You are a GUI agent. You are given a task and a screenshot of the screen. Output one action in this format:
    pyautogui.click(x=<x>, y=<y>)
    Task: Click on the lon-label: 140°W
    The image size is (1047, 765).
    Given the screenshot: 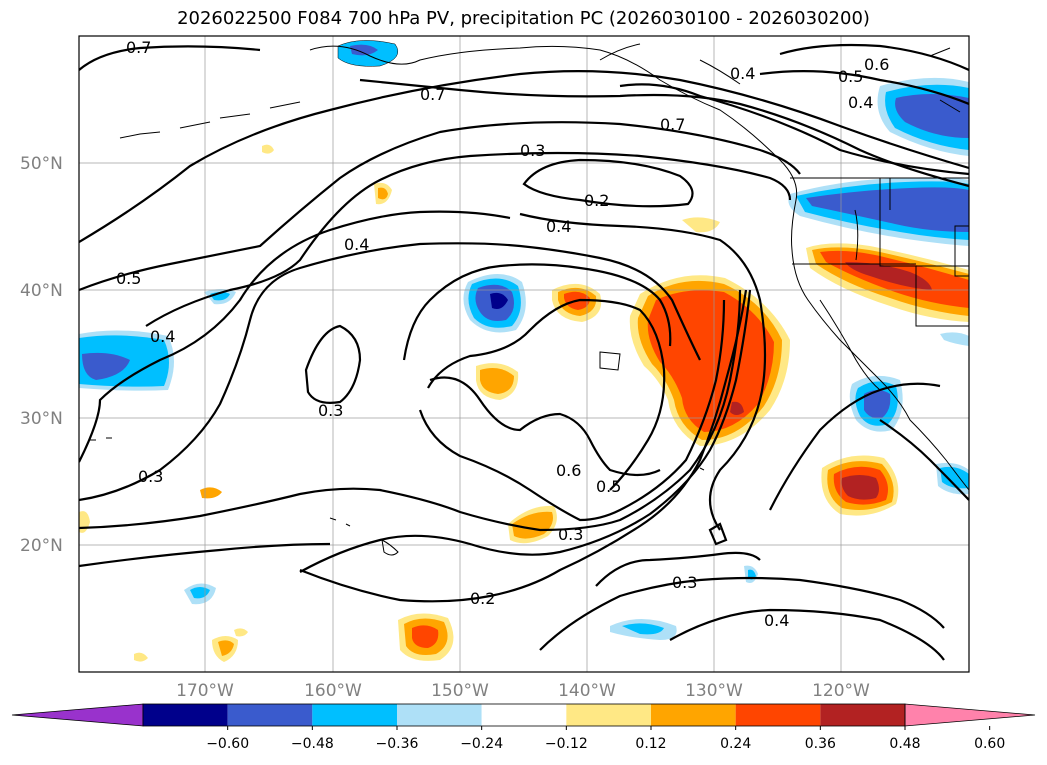 What is the action you would take?
    pyautogui.click(x=587, y=691)
    